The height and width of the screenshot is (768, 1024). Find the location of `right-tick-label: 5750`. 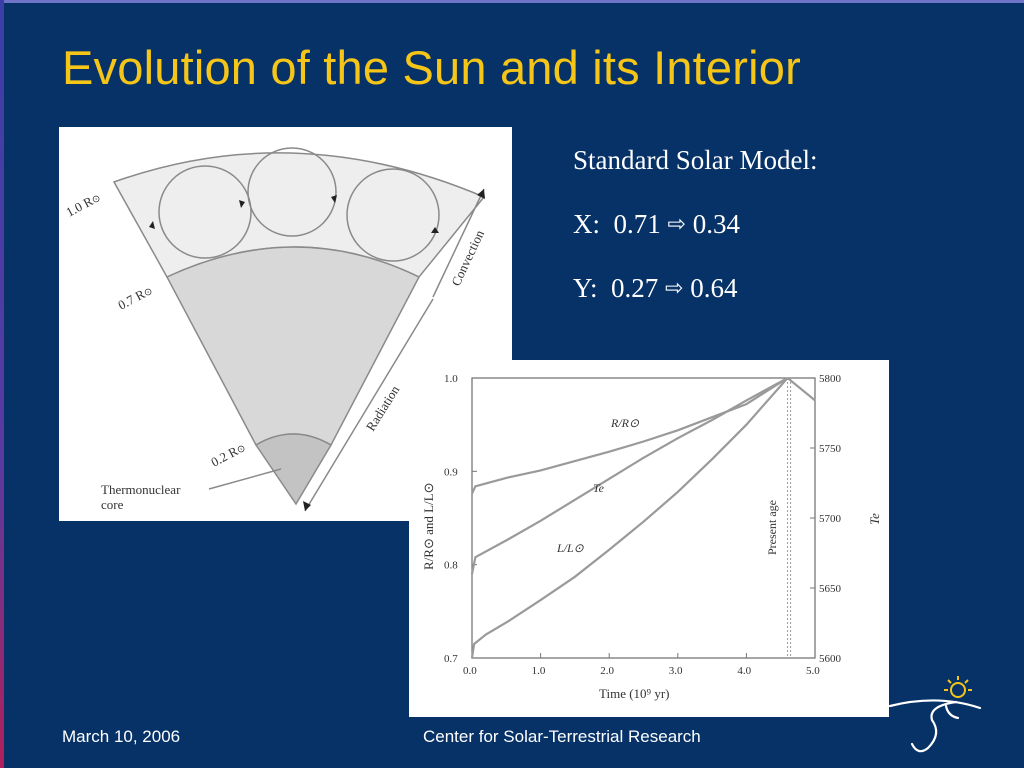

right-tick-label: 5750 is located at coordinates (830, 449).